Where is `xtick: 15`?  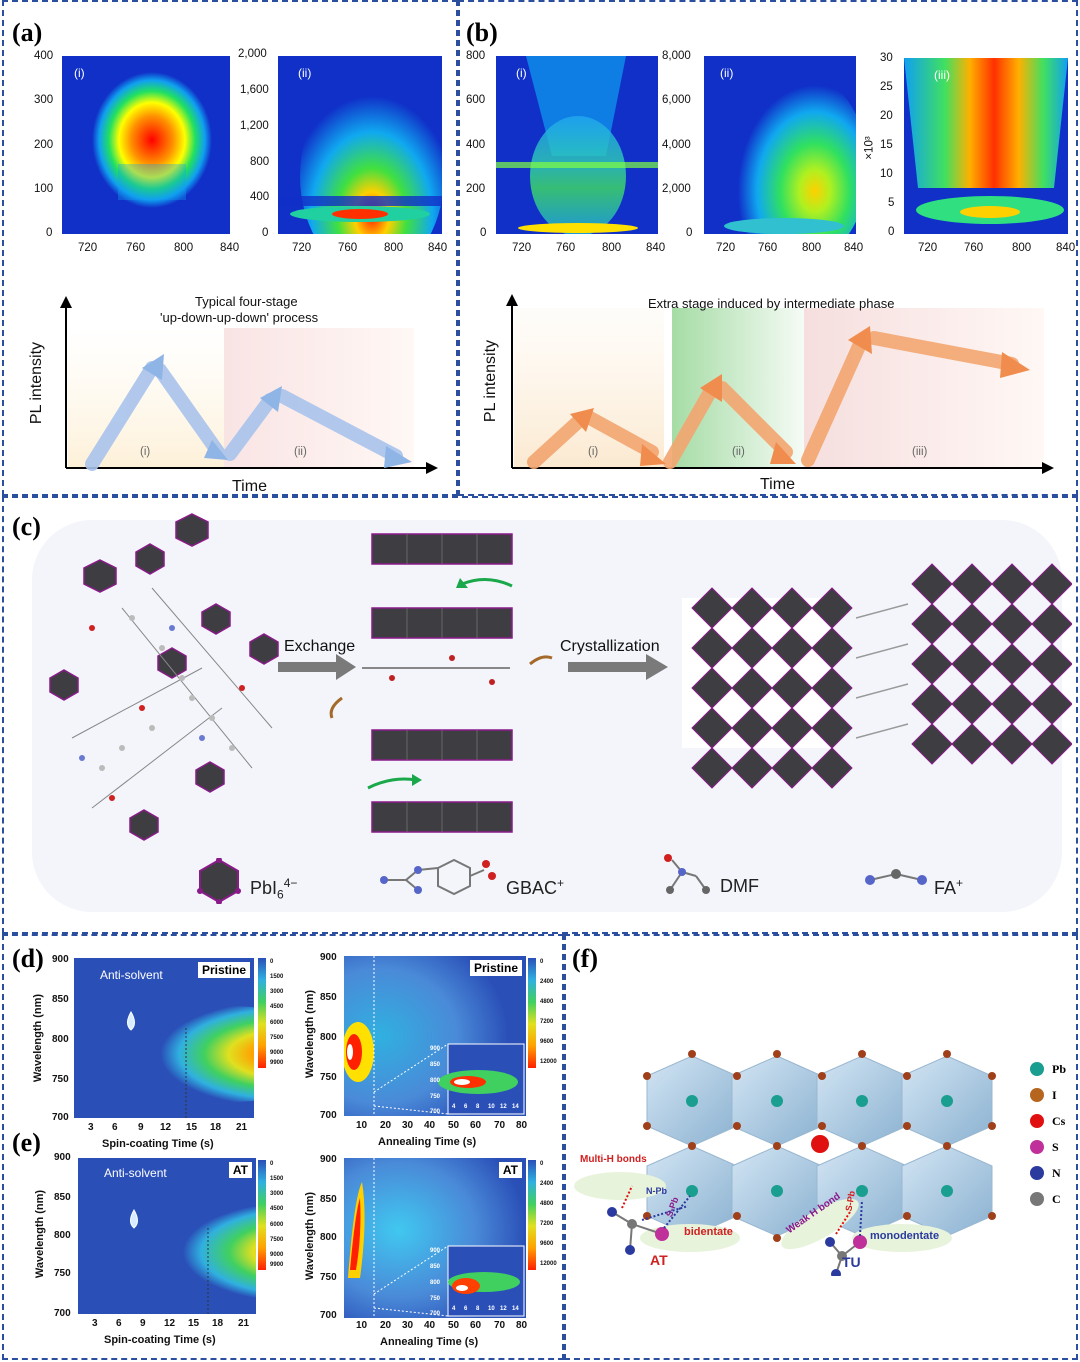 xtick: 15 is located at coordinates (192, 1127).